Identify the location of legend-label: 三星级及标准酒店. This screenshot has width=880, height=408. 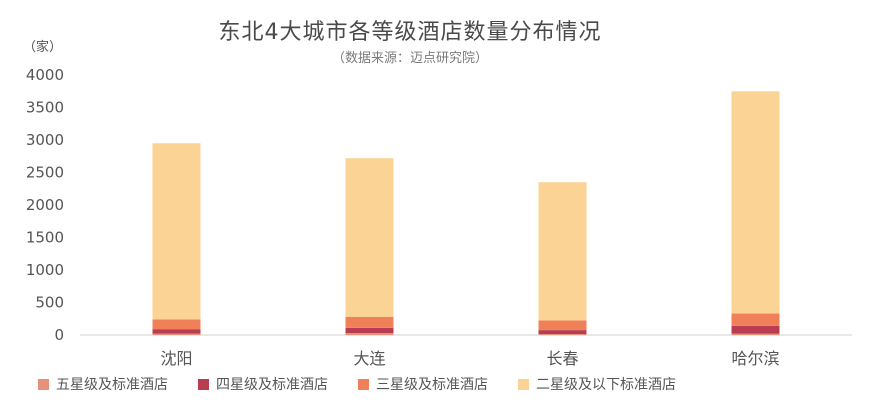
(432, 385).